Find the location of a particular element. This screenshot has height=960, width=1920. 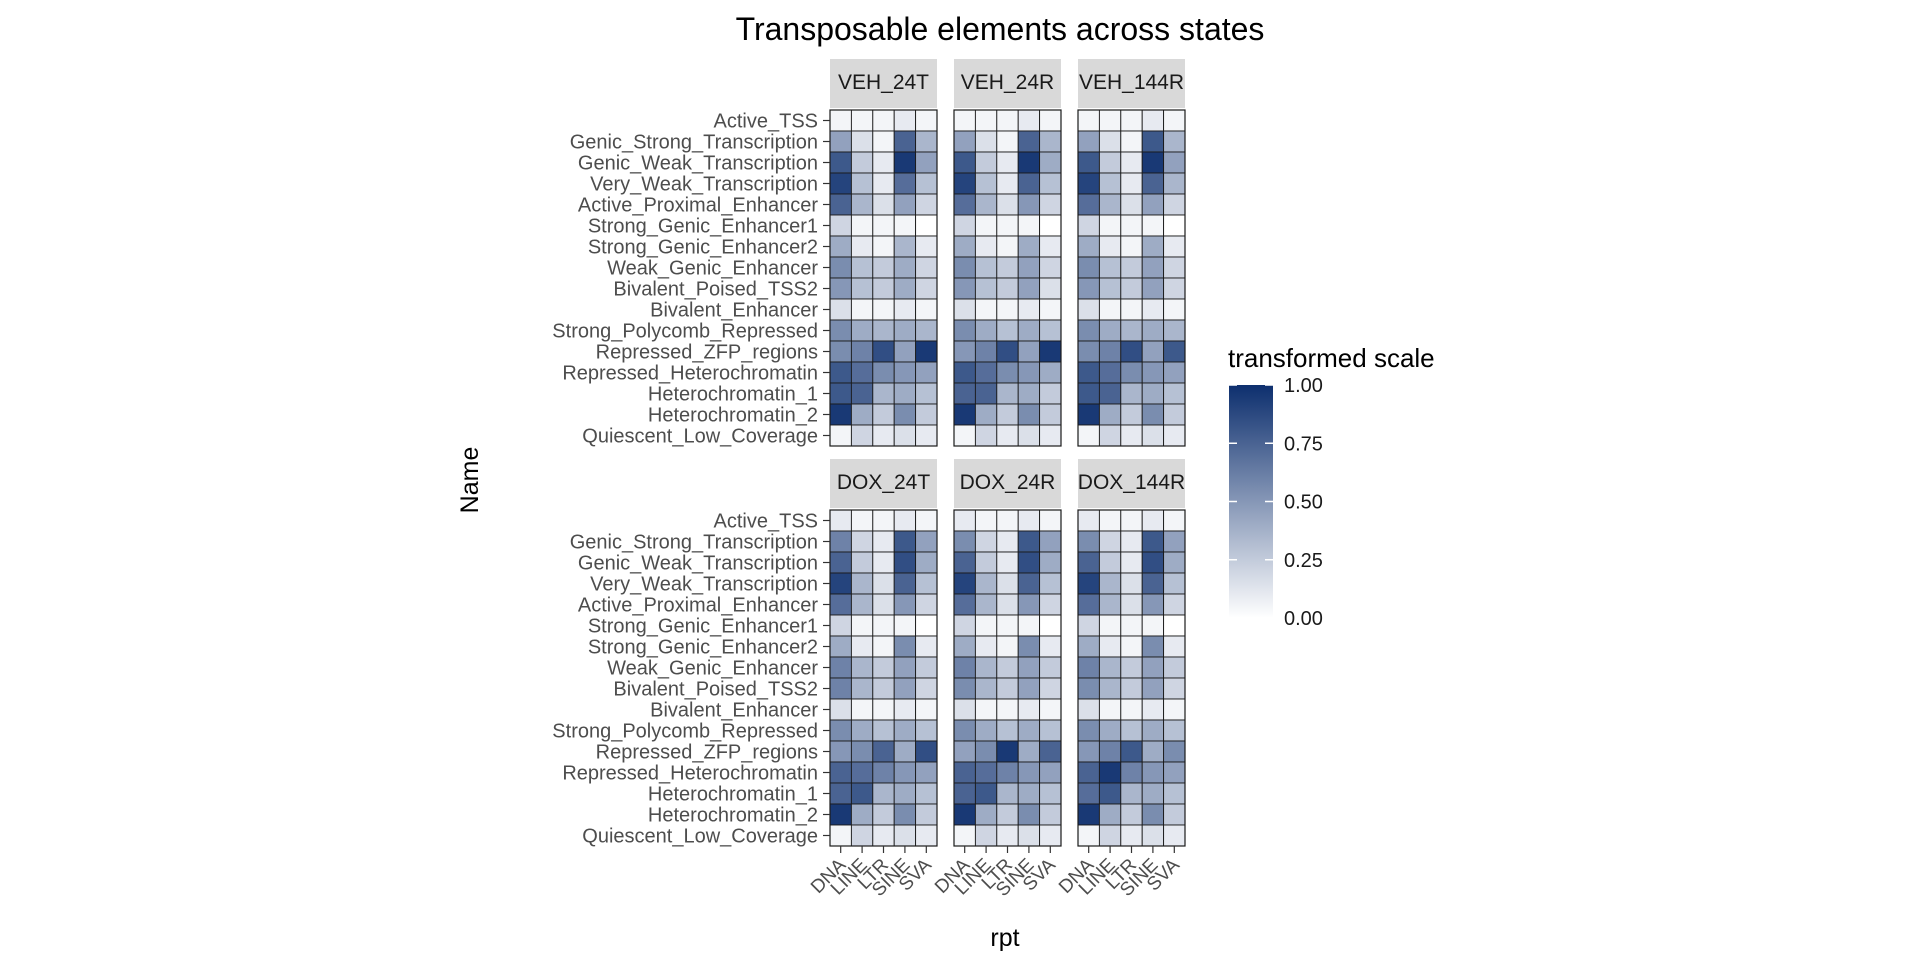

y-tick-label: Heterochromatin_1 is located at coordinates (733, 795).